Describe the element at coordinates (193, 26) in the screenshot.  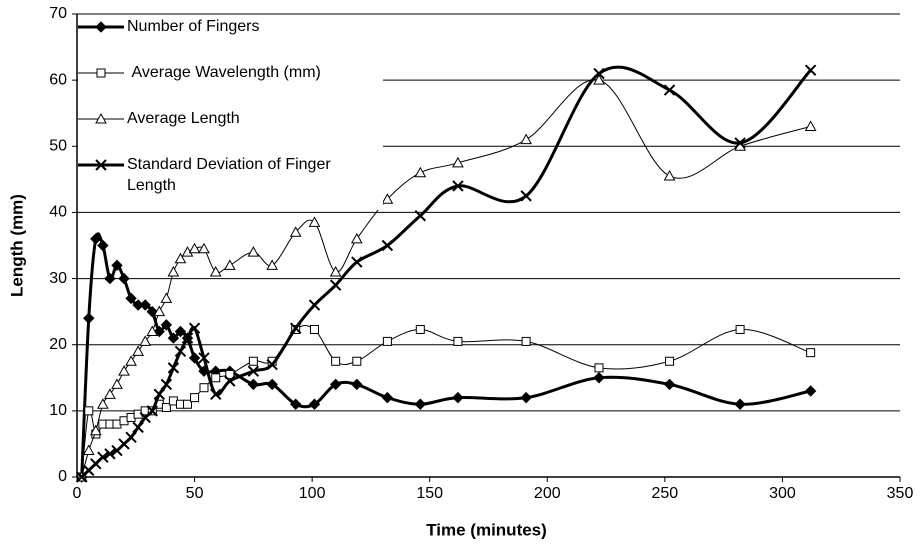
I see `legend-label: Number of Fingers` at that location.